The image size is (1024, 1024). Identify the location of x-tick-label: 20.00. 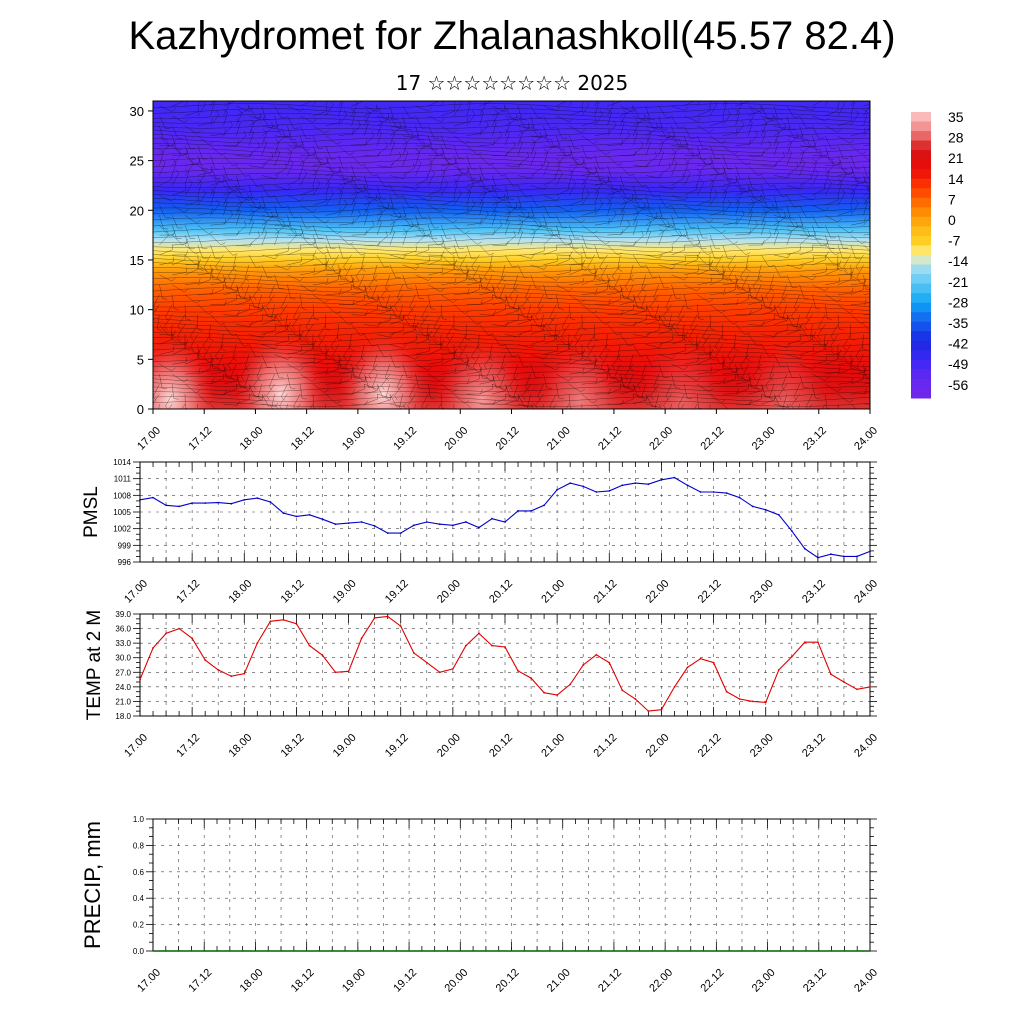
(456, 981).